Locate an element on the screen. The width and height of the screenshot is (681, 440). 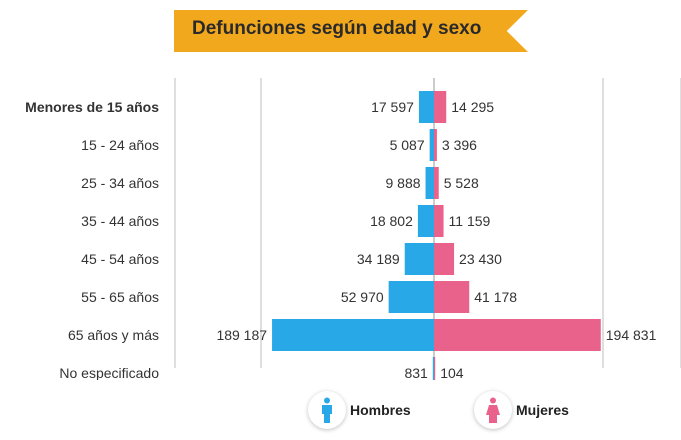
category-label: 55 - 65 años is located at coordinates (120, 297).